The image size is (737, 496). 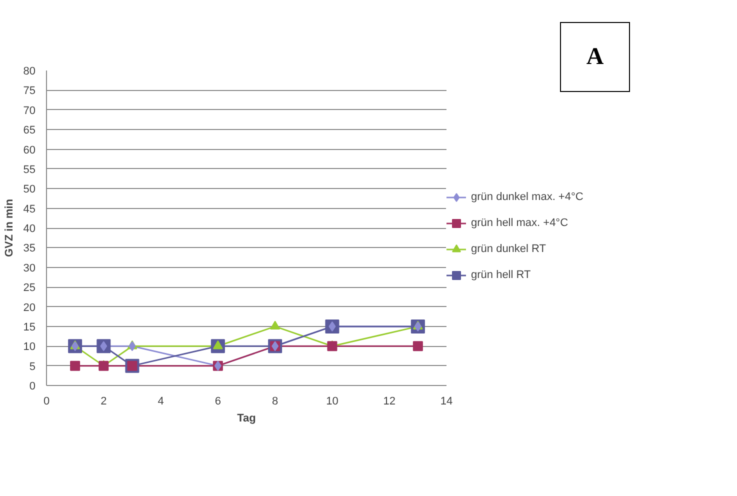 What do you see at coordinates (29, 130) in the screenshot?
I see `y-tick-label: 65` at bounding box center [29, 130].